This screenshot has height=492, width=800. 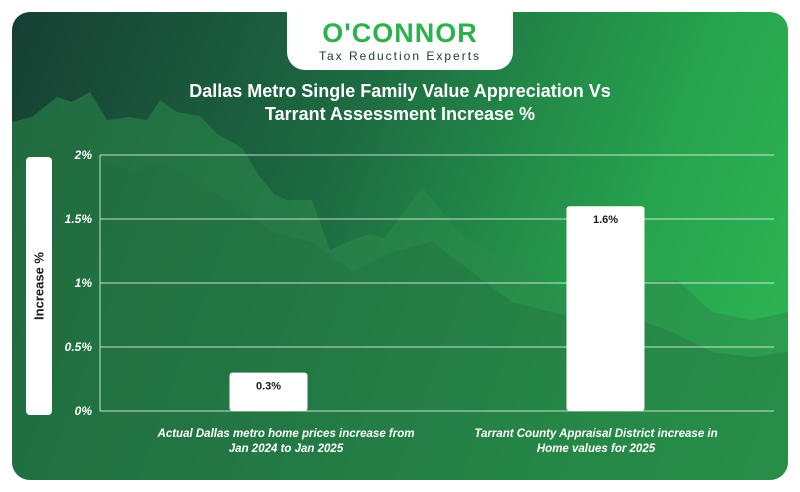 What do you see at coordinates (79, 219) in the screenshot?
I see `y-tick-label: 1.5%` at bounding box center [79, 219].